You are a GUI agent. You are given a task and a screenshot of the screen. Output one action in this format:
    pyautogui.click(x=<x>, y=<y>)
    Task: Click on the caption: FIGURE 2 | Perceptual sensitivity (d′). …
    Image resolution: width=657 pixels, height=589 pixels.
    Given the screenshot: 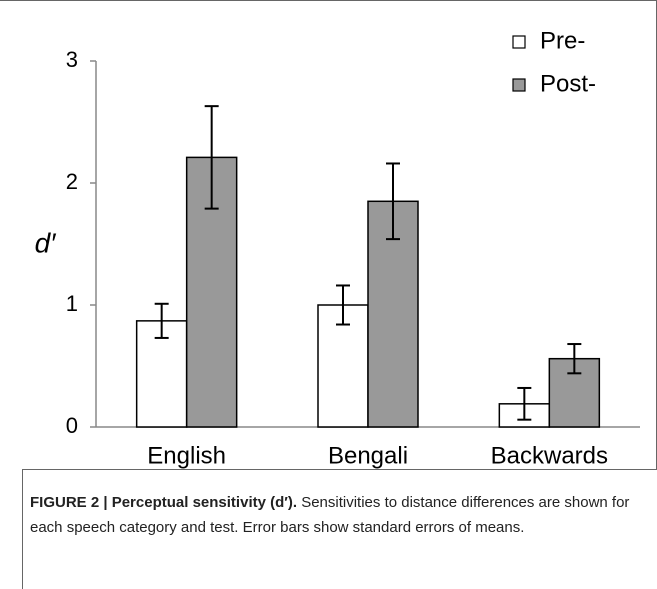 What is the action you would take?
    pyautogui.click(x=341, y=515)
    